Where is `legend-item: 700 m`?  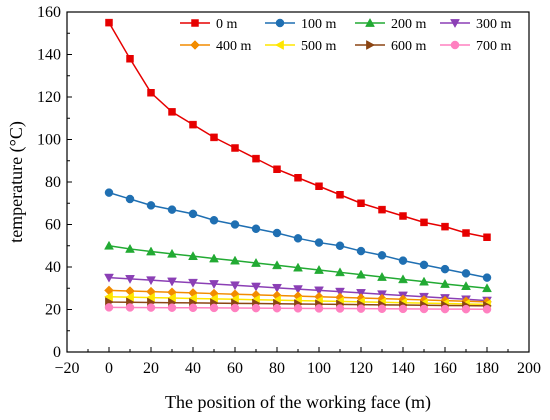 legend-item: 700 m is located at coordinates (476, 46).